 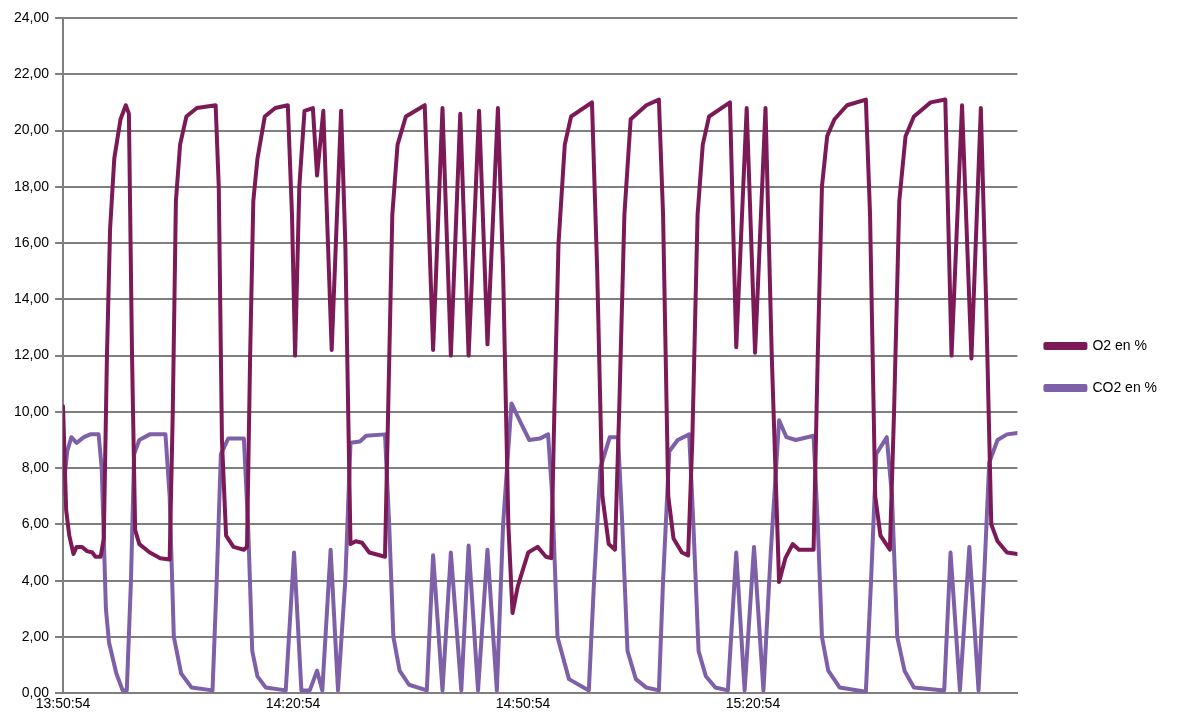 I want to click on y-tick-label: 24,00, so click(x=31, y=16).